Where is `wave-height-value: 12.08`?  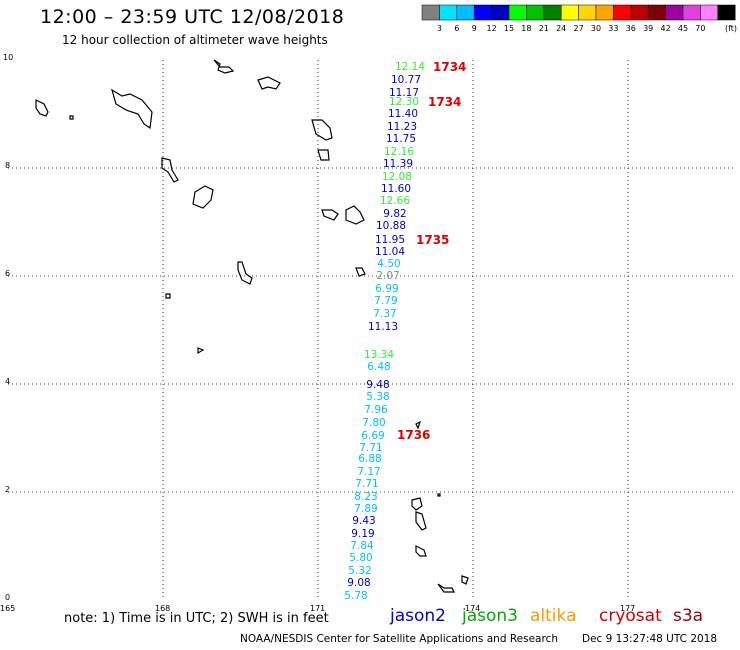
wave-height-value: 12.08 is located at coordinates (397, 177).